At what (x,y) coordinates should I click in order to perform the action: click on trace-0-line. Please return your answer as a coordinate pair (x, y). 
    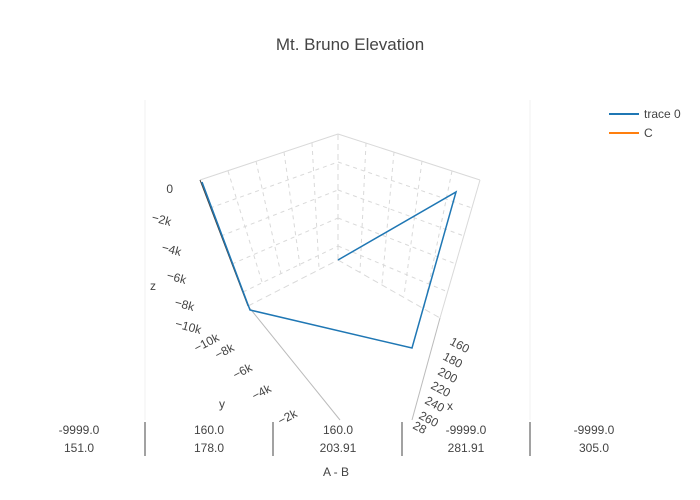
    Looking at the image, I should click on (329, 265).